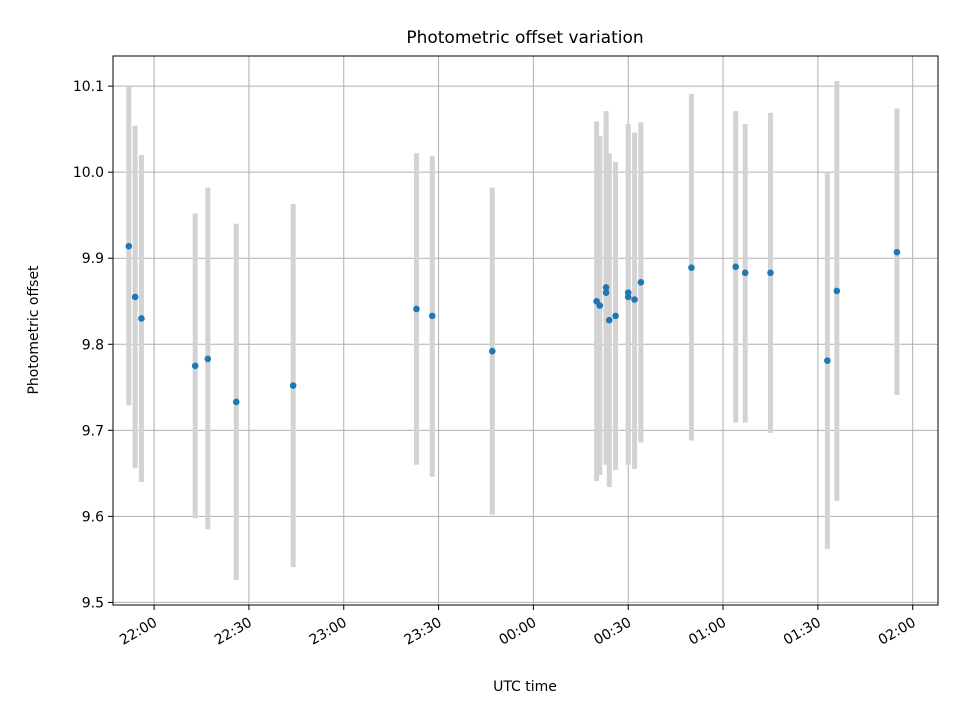 The height and width of the screenshot is (720, 960). I want to click on y-tick-label: 9.6, so click(93, 517).